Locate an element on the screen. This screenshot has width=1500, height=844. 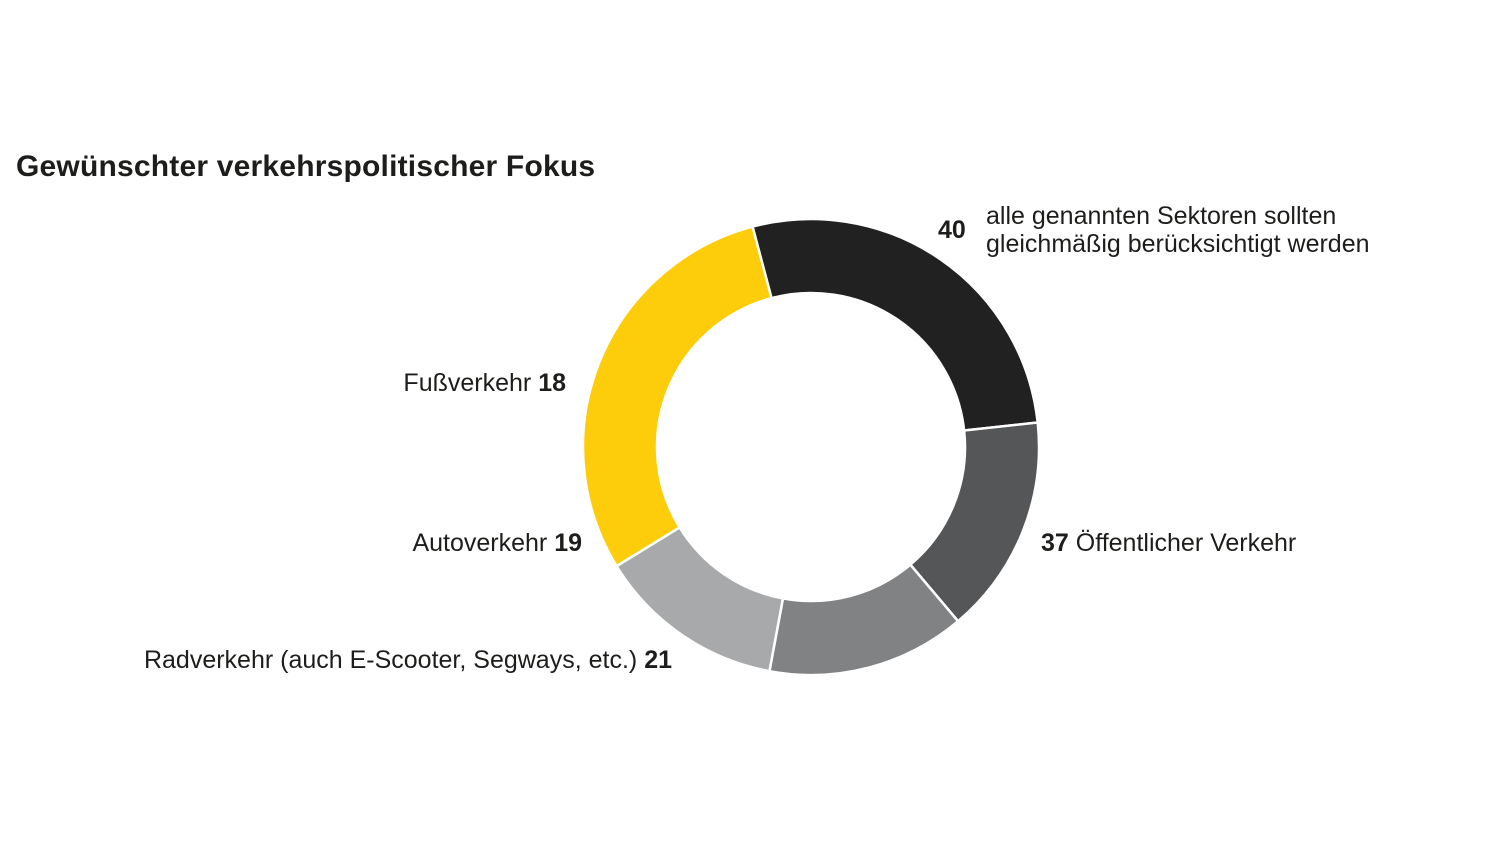
segment-name-auto: Autoverkehr is located at coordinates (483, 543).